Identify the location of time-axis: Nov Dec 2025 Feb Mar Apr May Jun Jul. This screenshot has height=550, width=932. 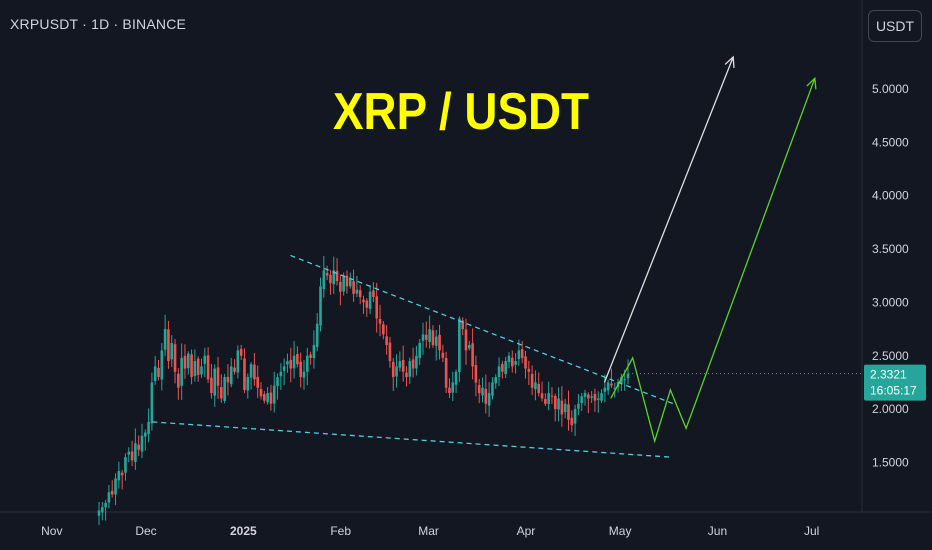
(430, 531).